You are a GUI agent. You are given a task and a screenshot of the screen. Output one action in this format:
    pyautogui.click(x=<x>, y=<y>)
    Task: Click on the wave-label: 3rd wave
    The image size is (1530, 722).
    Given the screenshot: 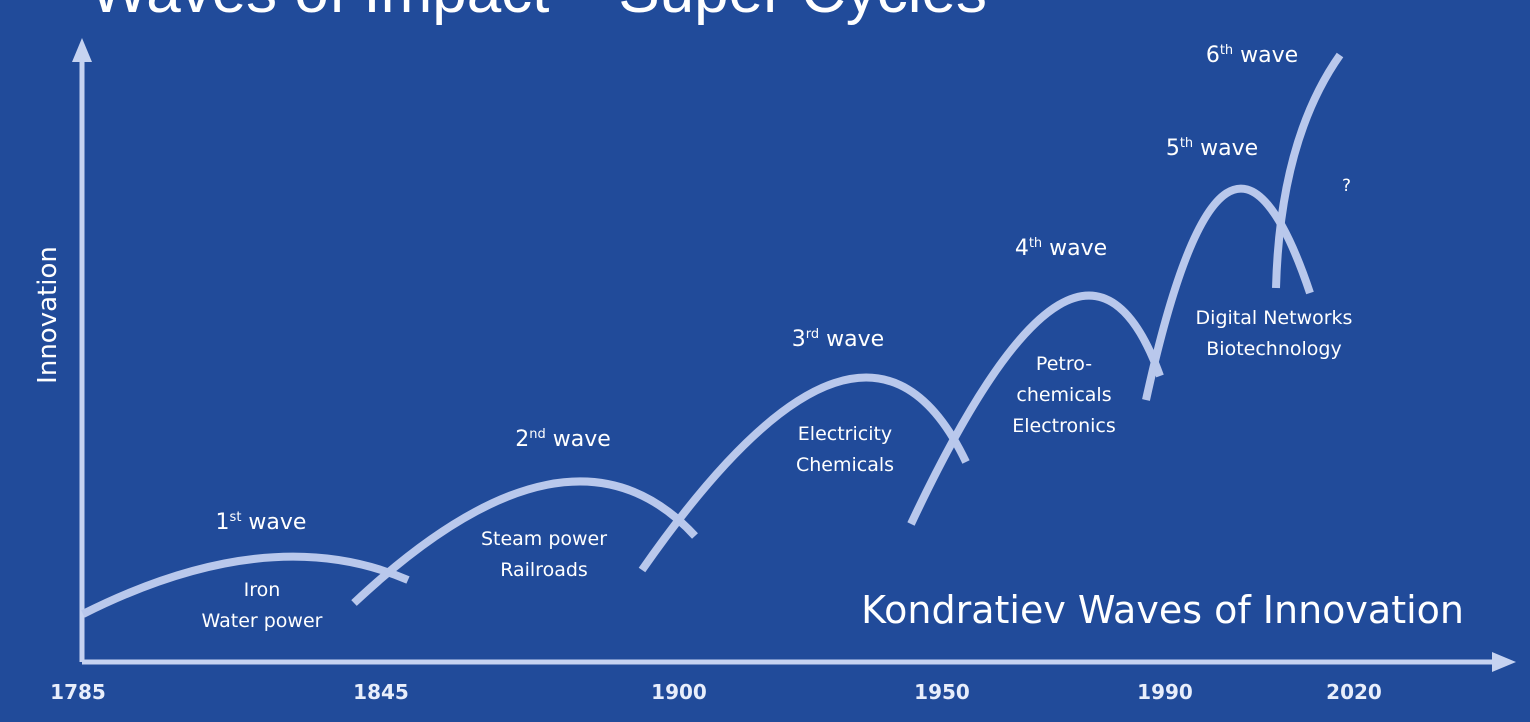 What is the action you would take?
    pyautogui.click(x=838, y=339)
    